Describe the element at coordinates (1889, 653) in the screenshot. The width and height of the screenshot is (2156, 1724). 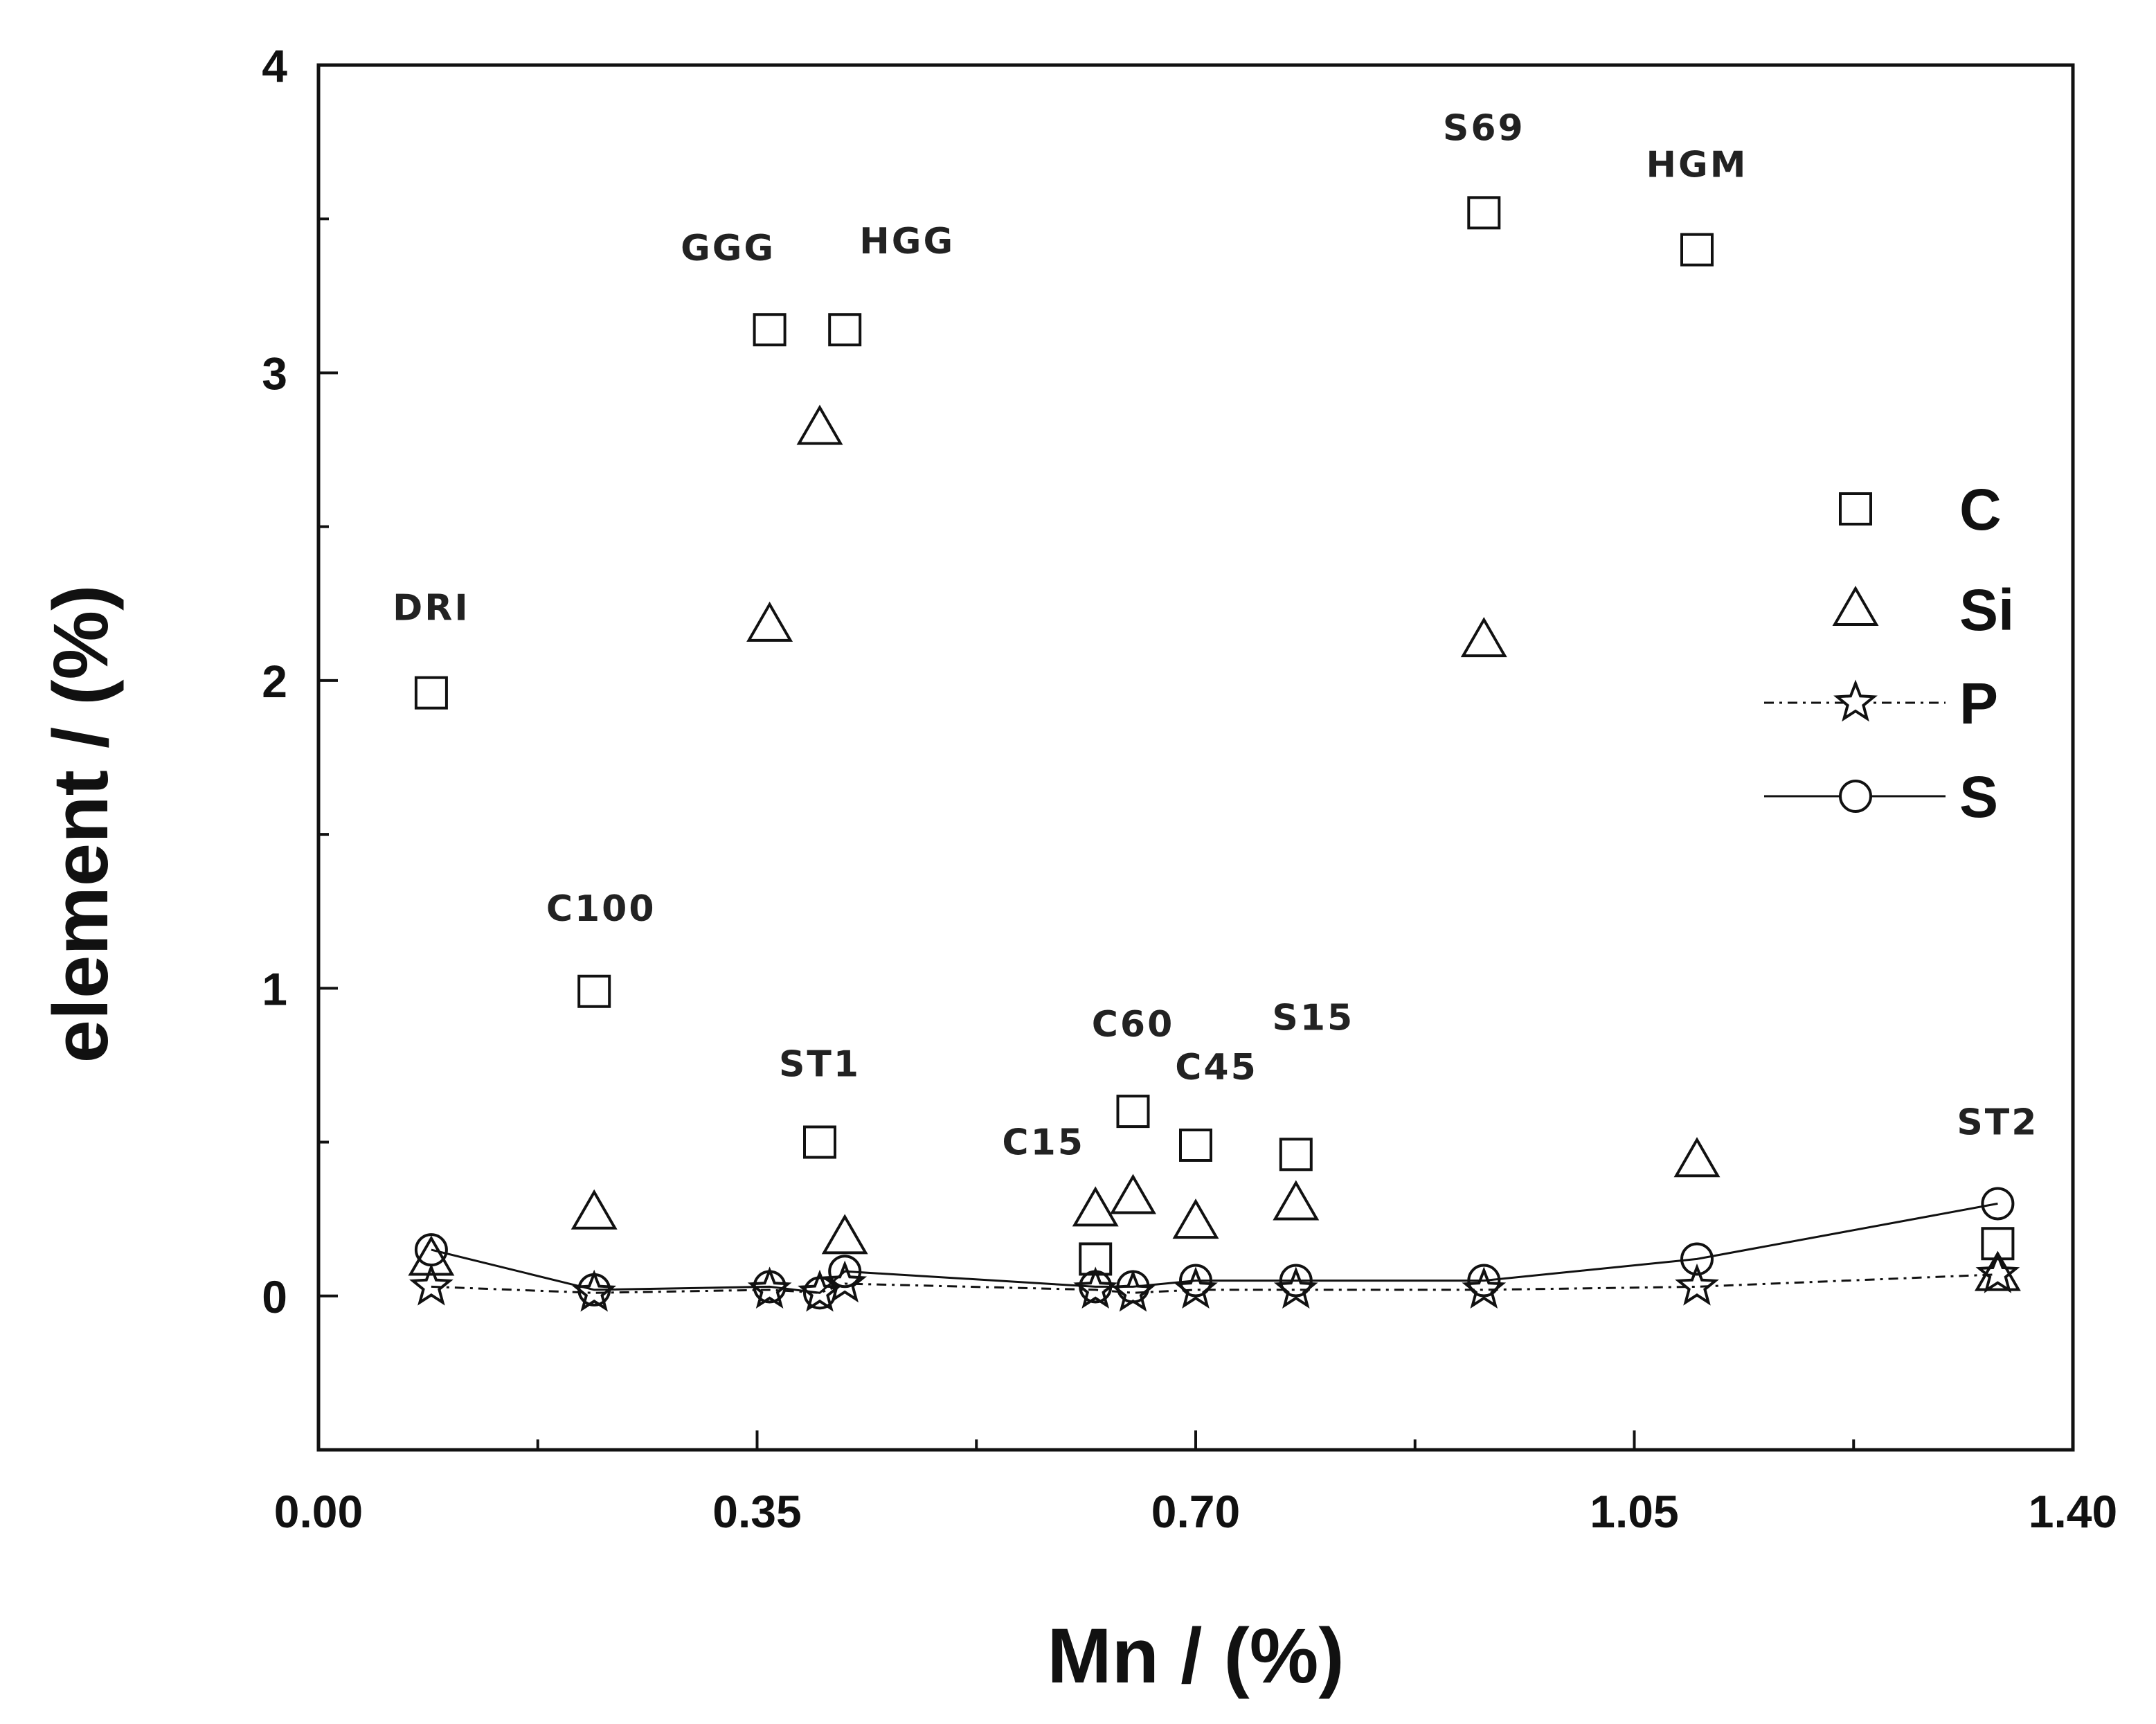
I see `legend: C Si PS` at that location.